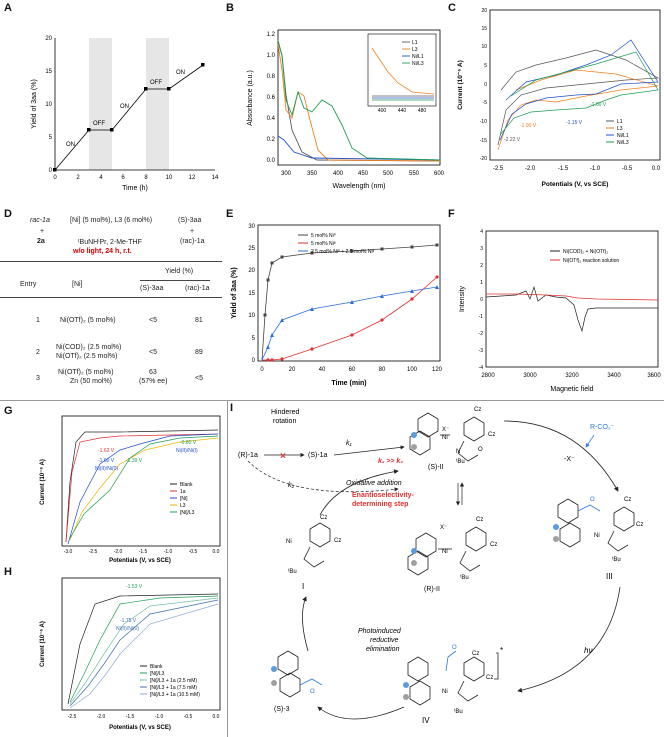 This screenshot has width=664, height=737. What do you see at coordinates (215, 178) in the screenshot?
I see `a-xtick: 14` at bounding box center [215, 178].